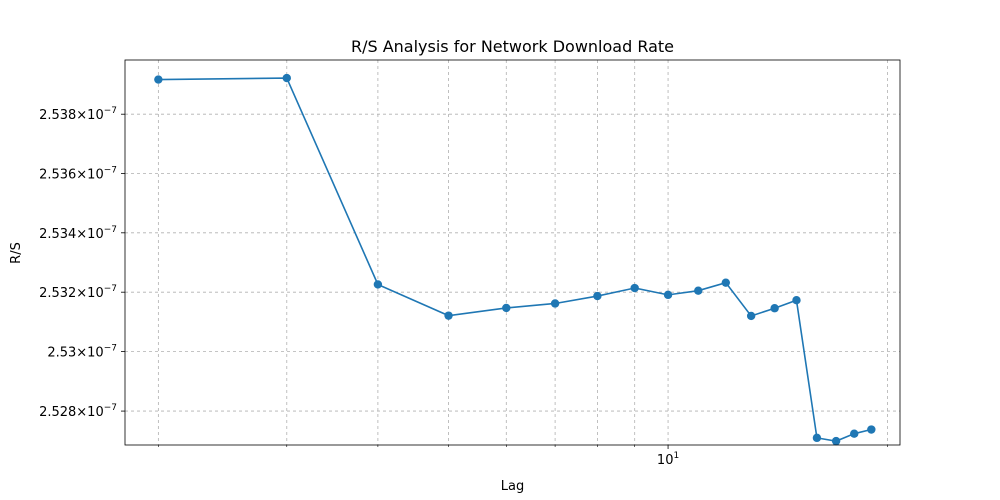 Image resolution: width=1000 pixels, height=500 pixels. Describe the element at coordinates (78, 411) in the screenshot. I see `y-tick-label: 2.528×10⁻⁷` at that location.